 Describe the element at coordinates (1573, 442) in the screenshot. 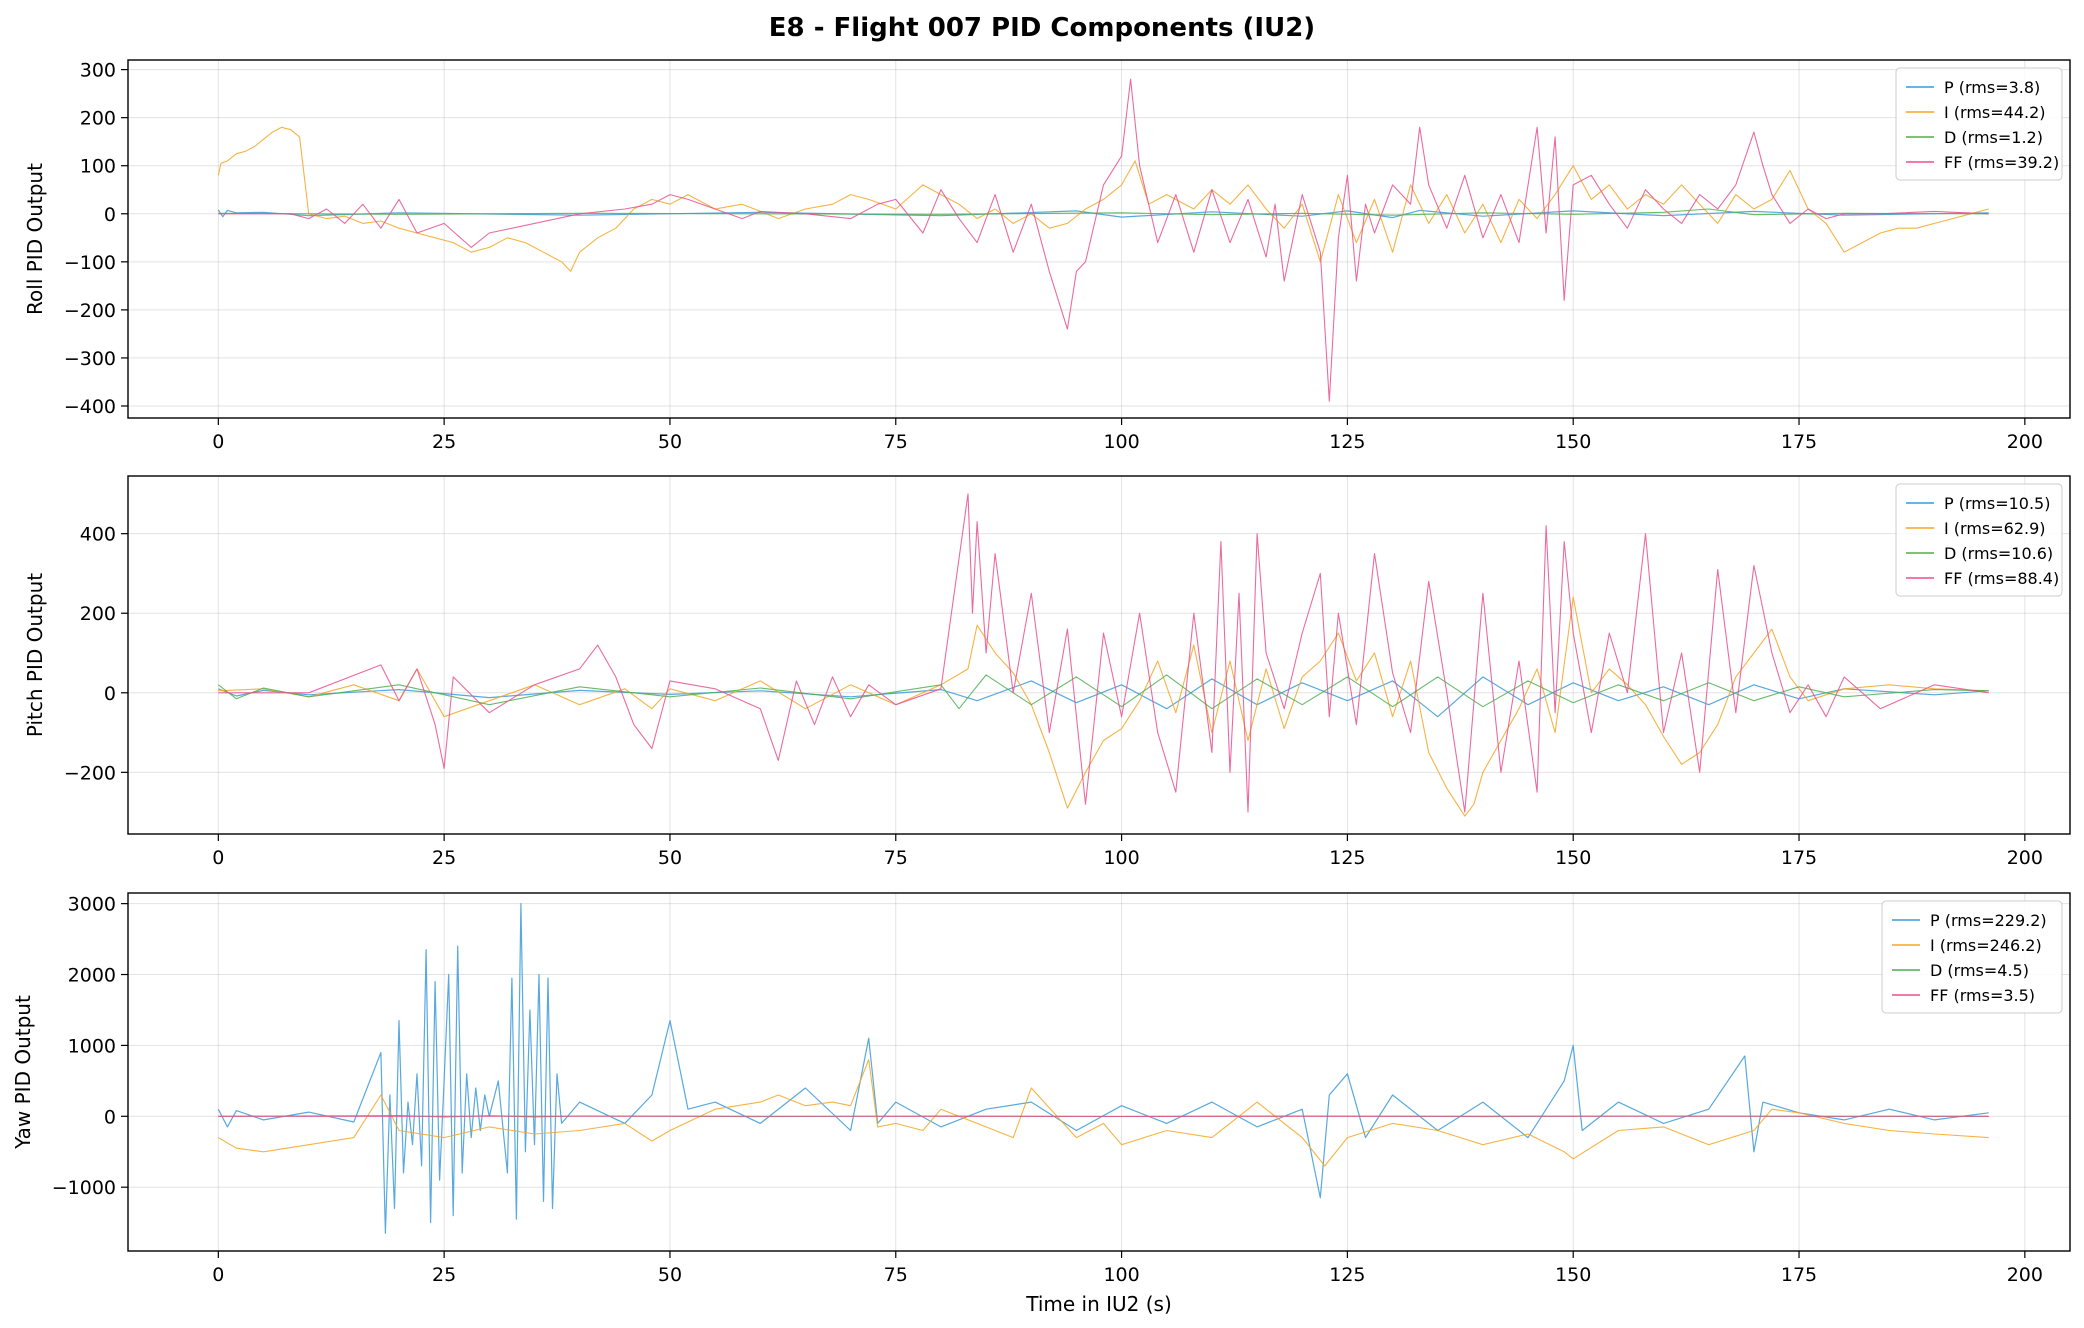

I see `roll-xtick-label-6: 150` at that location.